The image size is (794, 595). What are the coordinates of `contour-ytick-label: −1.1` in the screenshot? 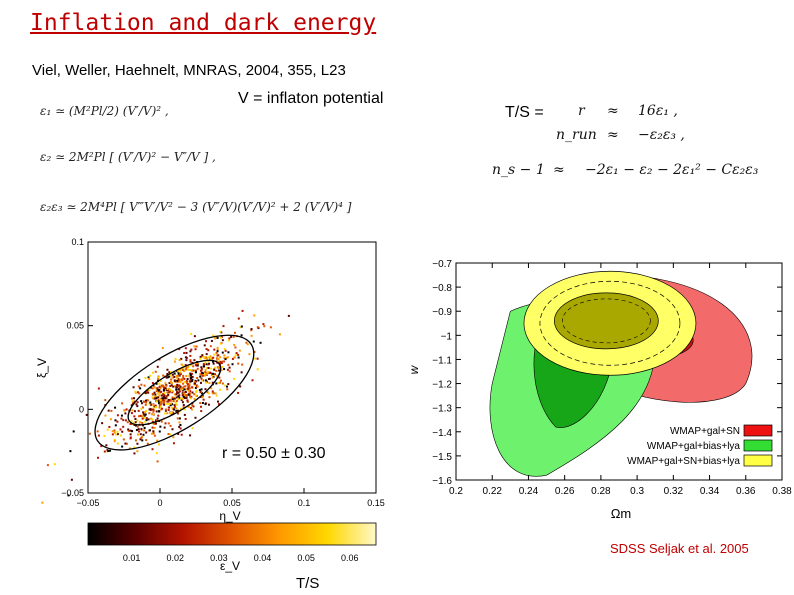 It's located at (442, 360).